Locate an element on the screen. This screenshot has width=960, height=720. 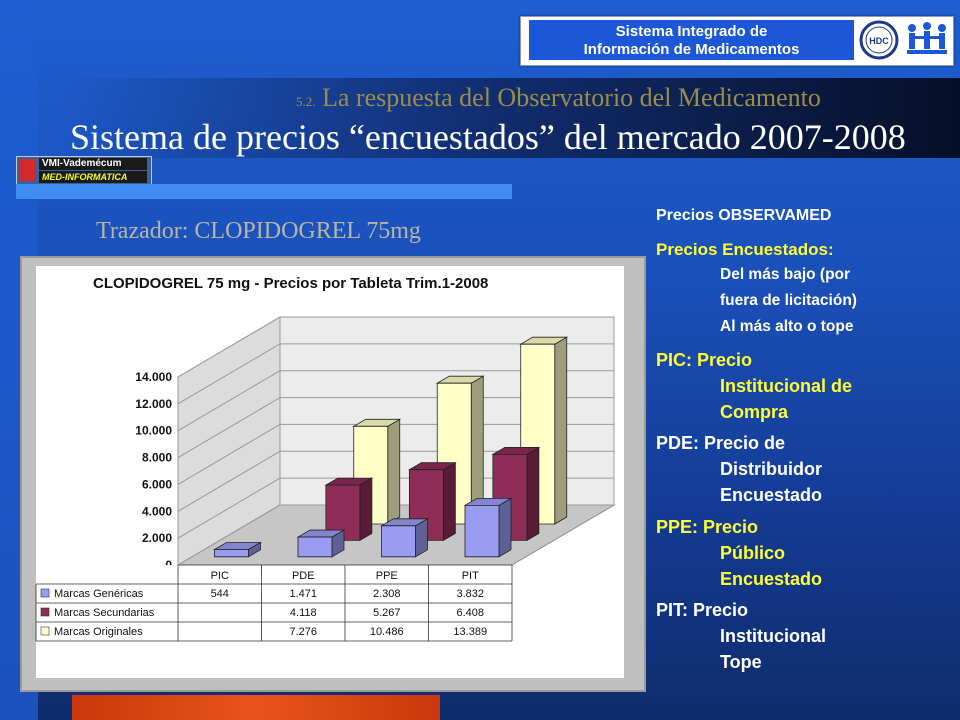
sim-logo-line1: Sistema Integrado de is located at coordinates (691, 31).